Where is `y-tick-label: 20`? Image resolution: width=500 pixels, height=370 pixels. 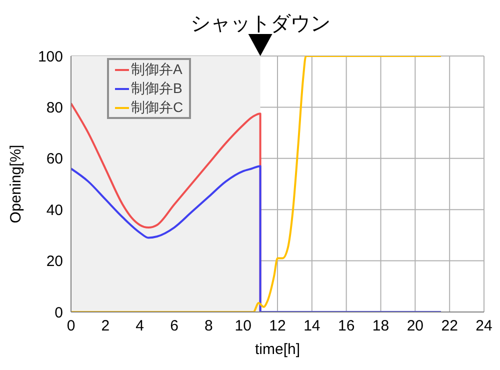
y-tick-label: 20 is located at coordinates (54, 261).